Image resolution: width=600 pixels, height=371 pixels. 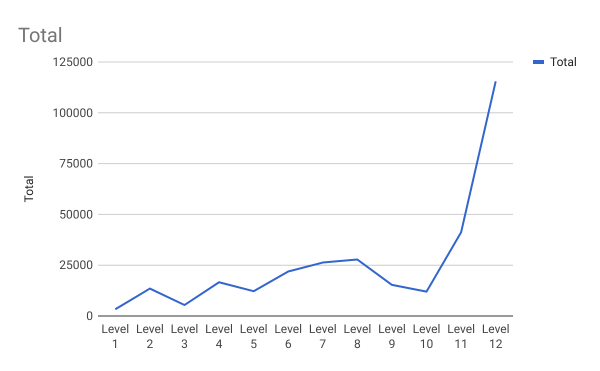 What do you see at coordinates (150, 336) in the screenshot?
I see `x-tick-label: Level 2` at bounding box center [150, 336].